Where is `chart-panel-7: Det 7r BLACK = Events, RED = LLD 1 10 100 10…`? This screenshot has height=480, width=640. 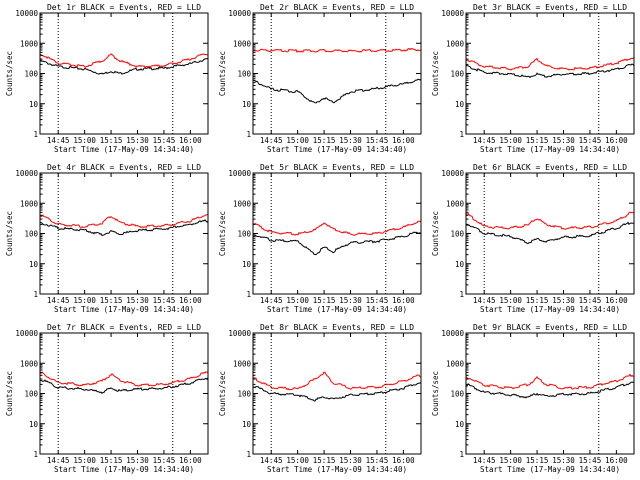 chart-panel-7: Det 7r BLACK = Events, RED = LLD 1 10 100 10… is located at coordinates (107, 398).